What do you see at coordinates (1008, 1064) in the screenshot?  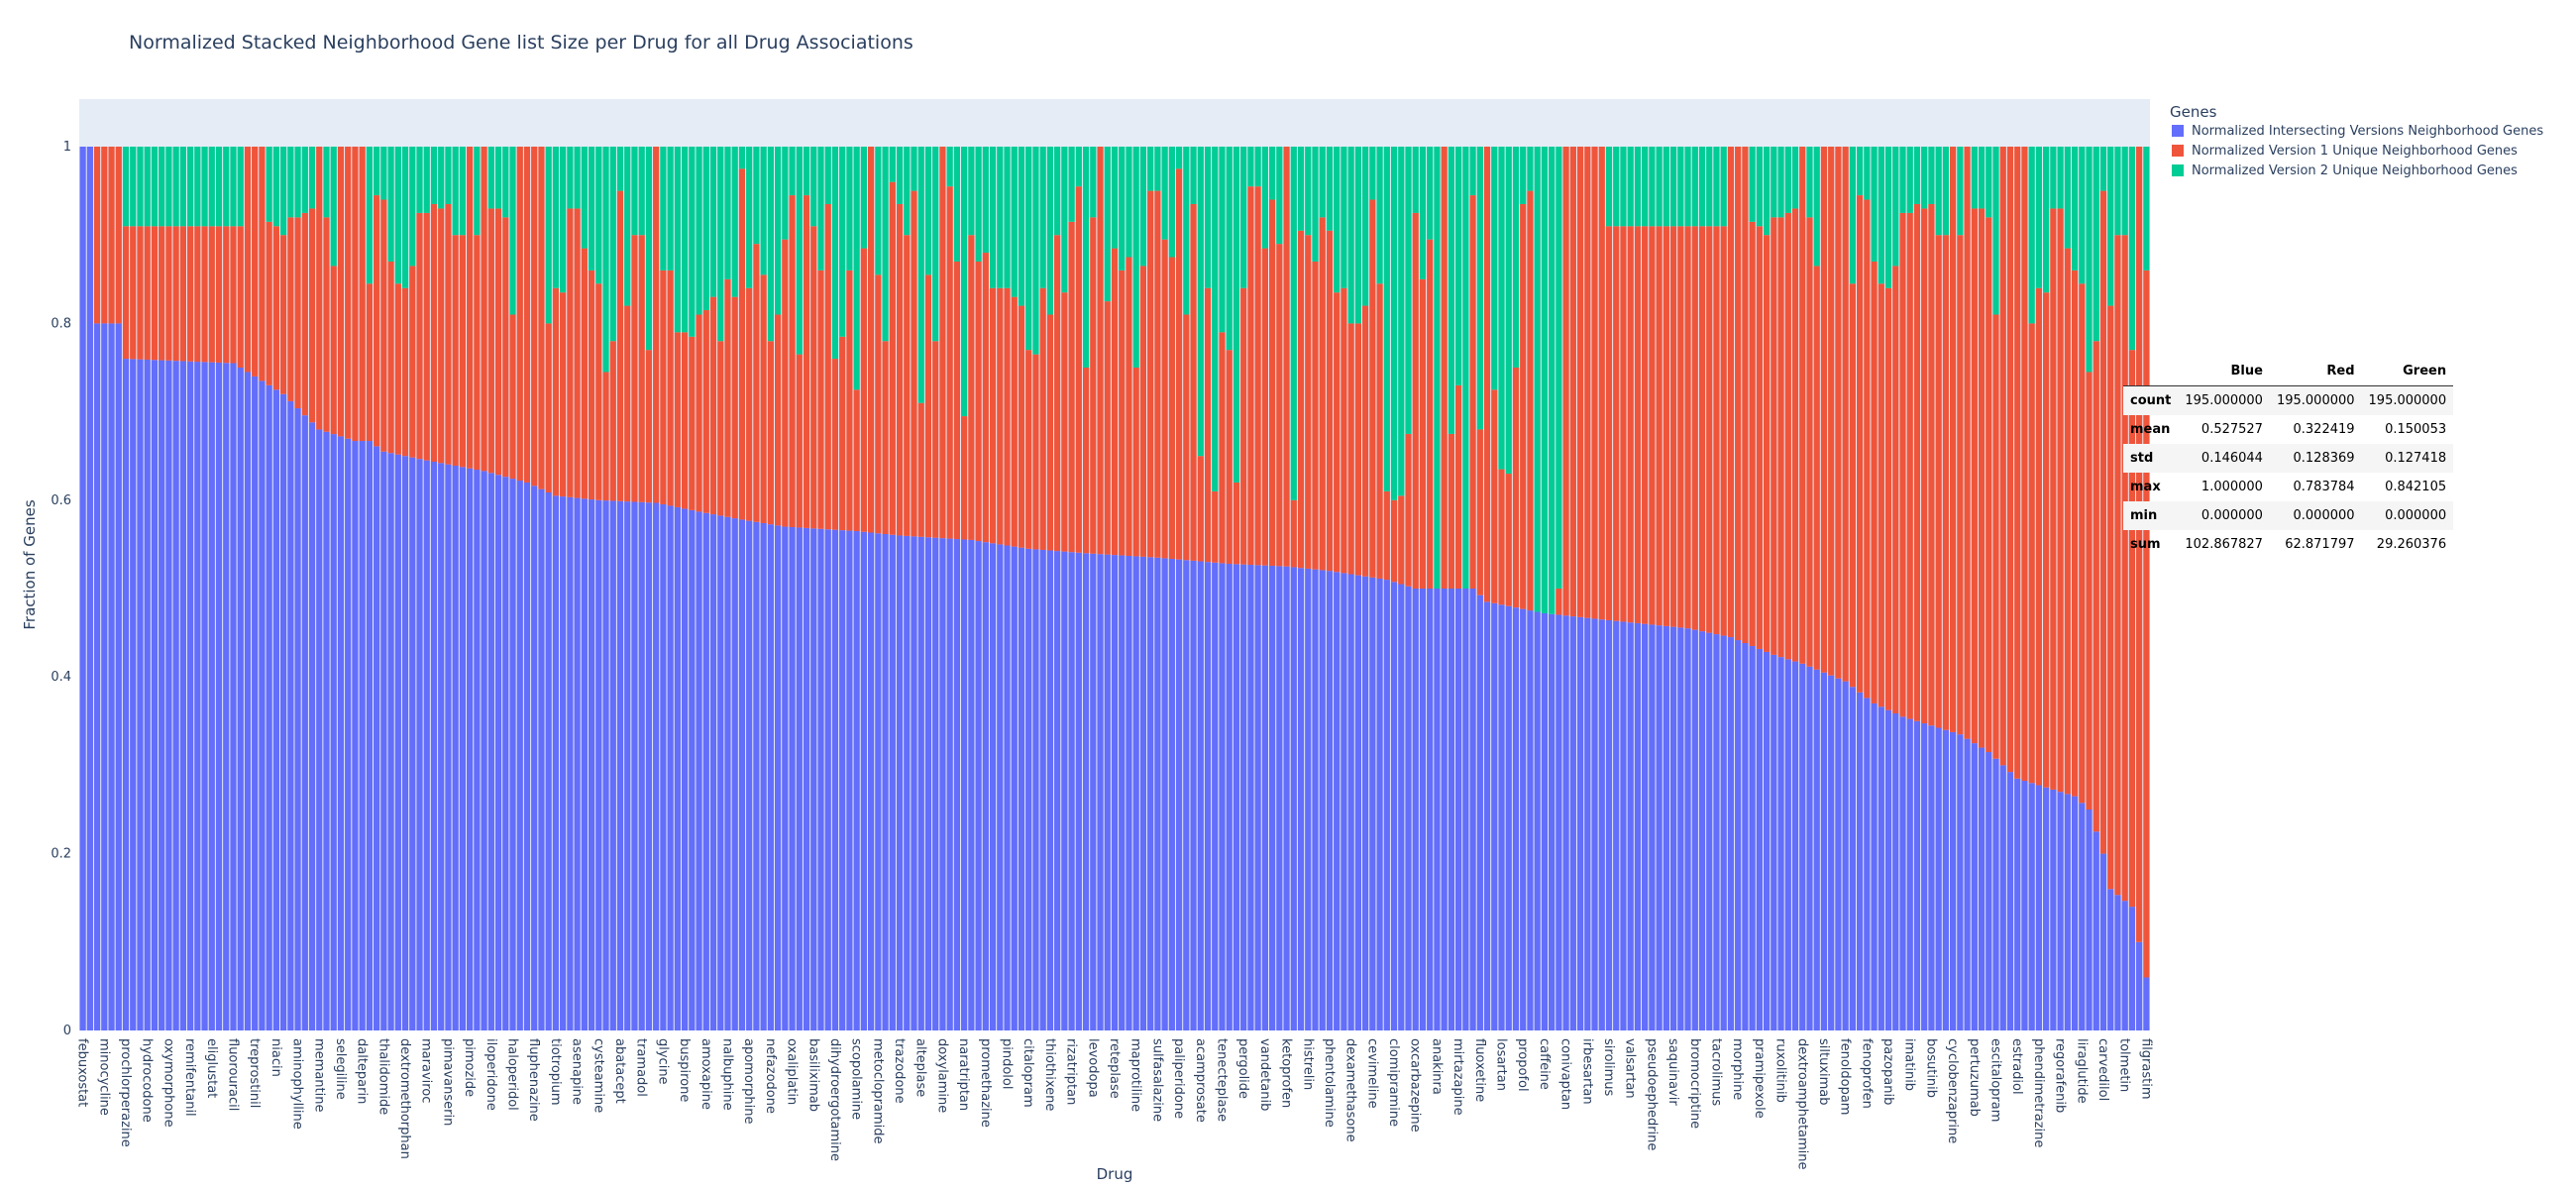 I see `x-tick-label: pindolol` at bounding box center [1008, 1064].